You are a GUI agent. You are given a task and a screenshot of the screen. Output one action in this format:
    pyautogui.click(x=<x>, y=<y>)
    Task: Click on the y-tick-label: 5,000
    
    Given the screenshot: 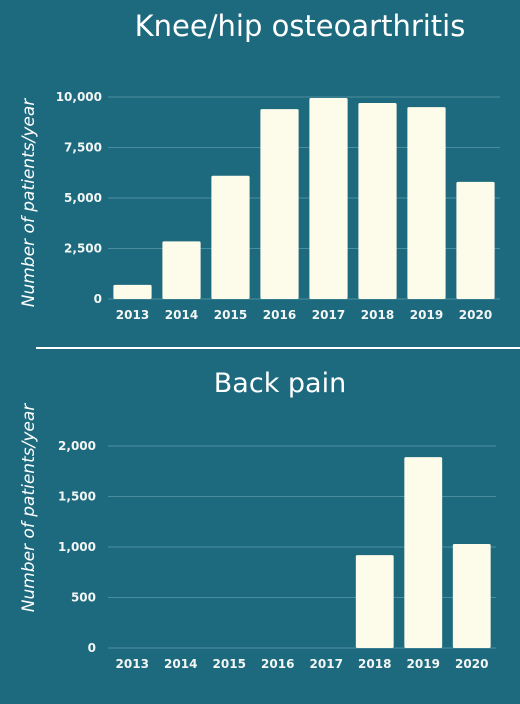 What is the action you would take?
    pyautogui.click(x=83, y=198)
    